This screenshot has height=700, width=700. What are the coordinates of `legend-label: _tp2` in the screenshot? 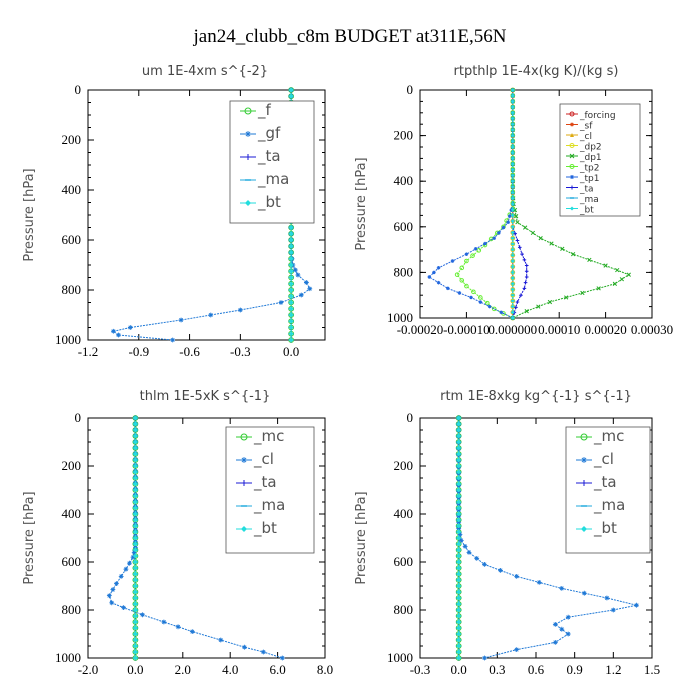 It's located at (589, 169).